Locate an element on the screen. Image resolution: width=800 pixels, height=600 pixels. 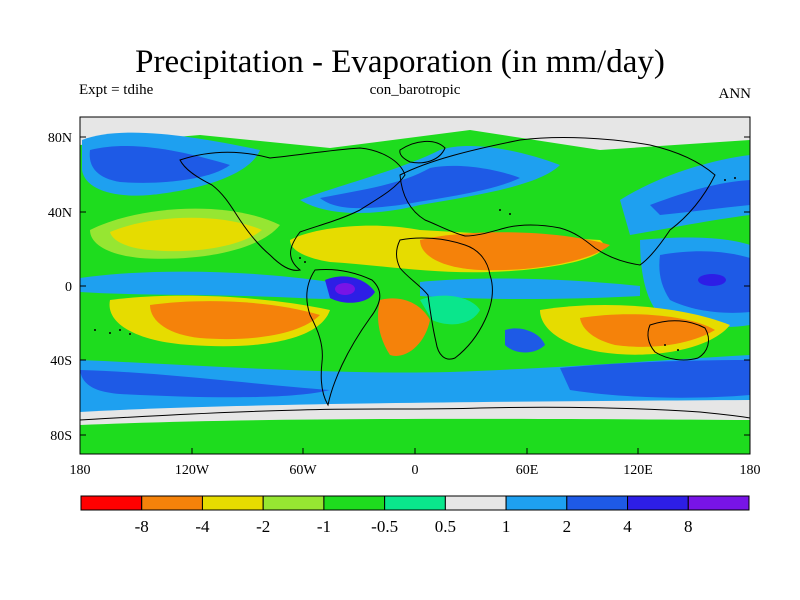
field-sindian-orange is located at coordinates (647, 330).